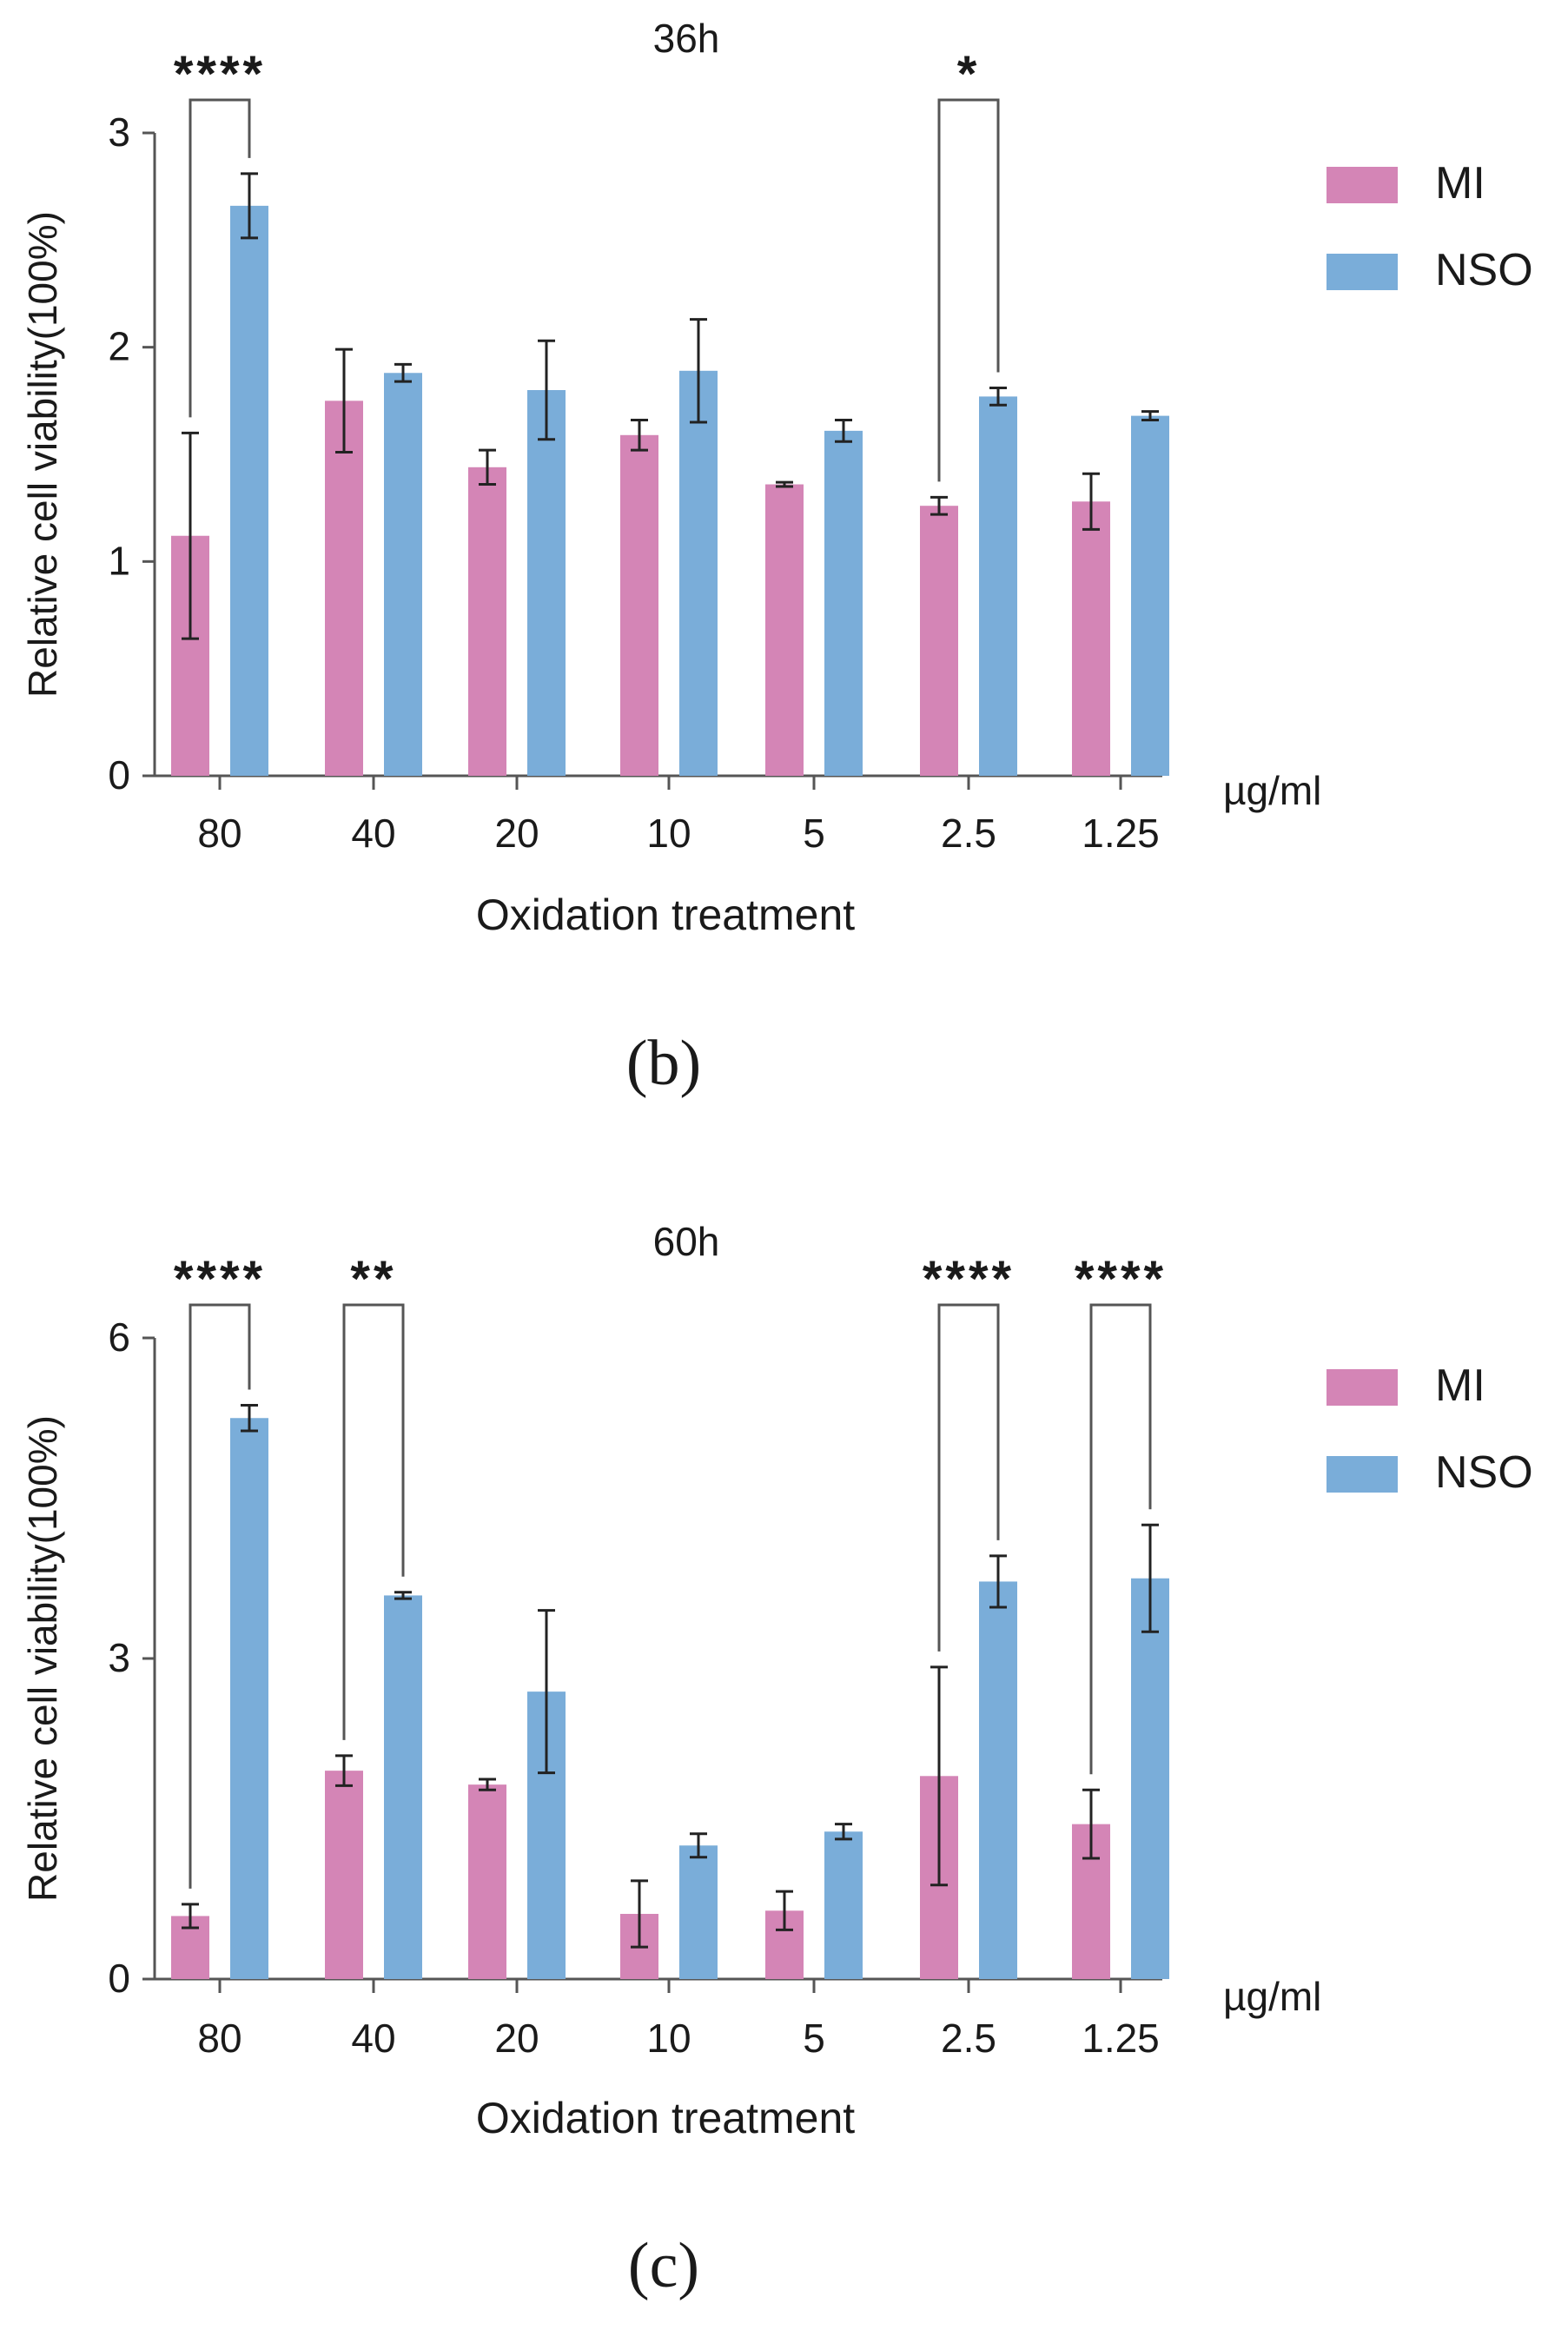  I want to click on panel-label: (c), so click(663, 2265).